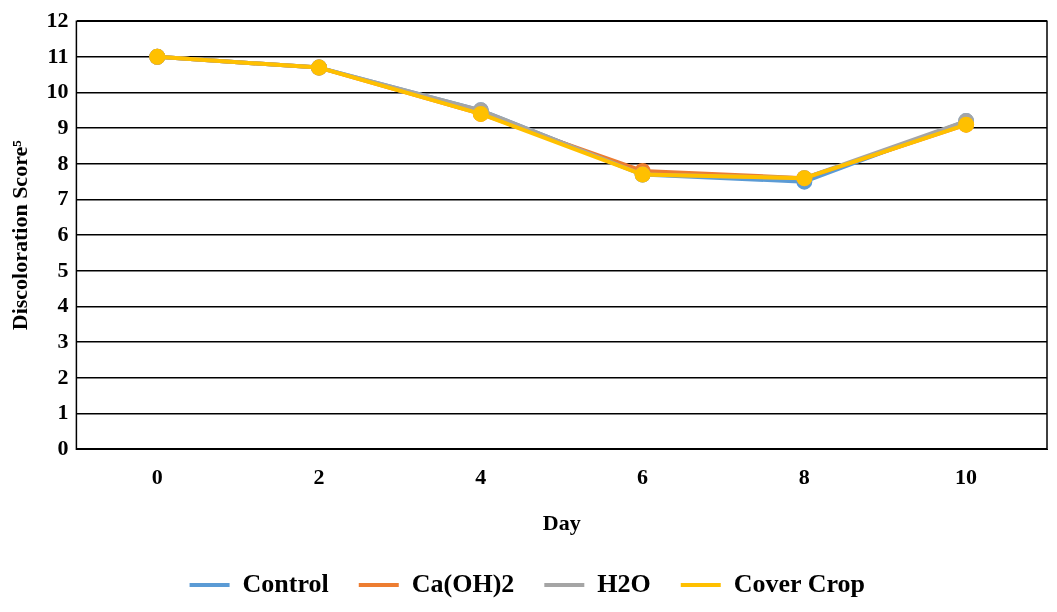 The image size is (1057, 612). What do you see at coordinates (481, 477) in the screenshot?
I see `x-tick-label: 4` at bounding box center [481, 477].